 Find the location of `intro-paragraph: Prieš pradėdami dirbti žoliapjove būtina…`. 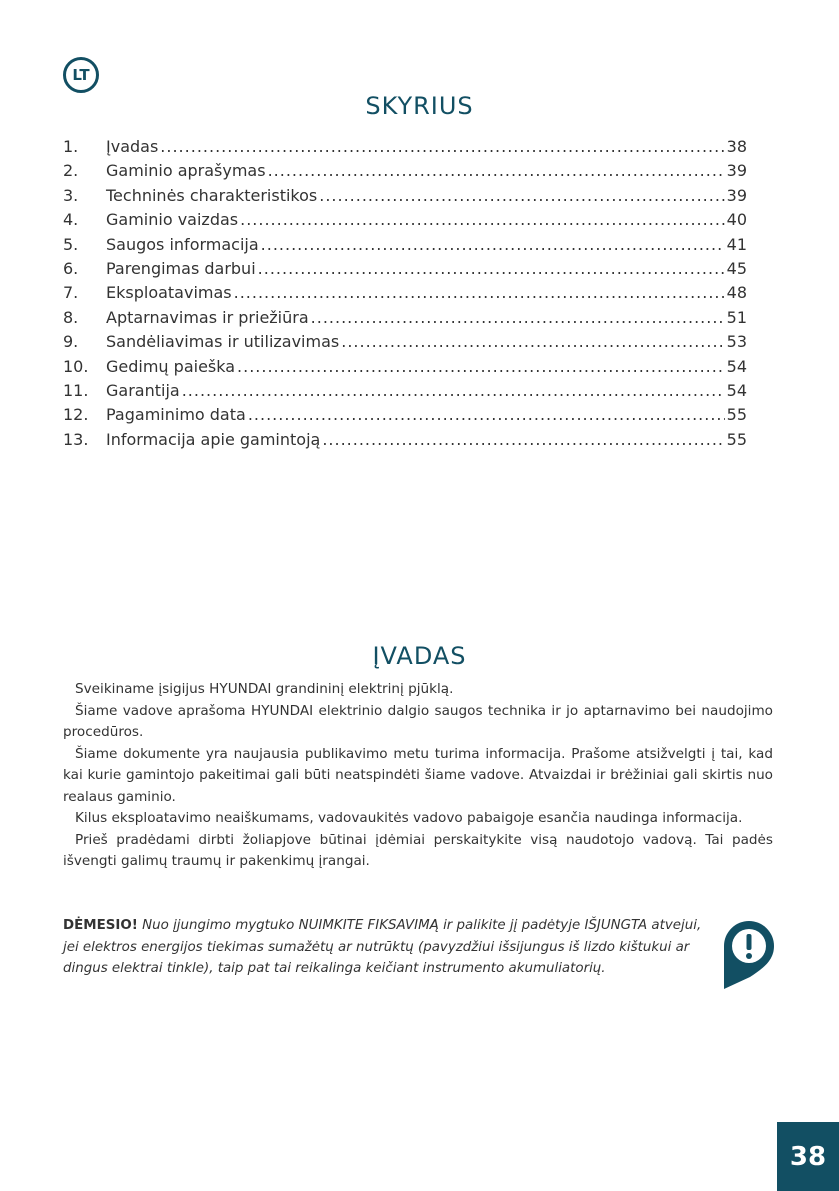

intro-paragraph: Prieš pradėdami dirbti žoliapjove būtina… is located at coordinates (418, 850).